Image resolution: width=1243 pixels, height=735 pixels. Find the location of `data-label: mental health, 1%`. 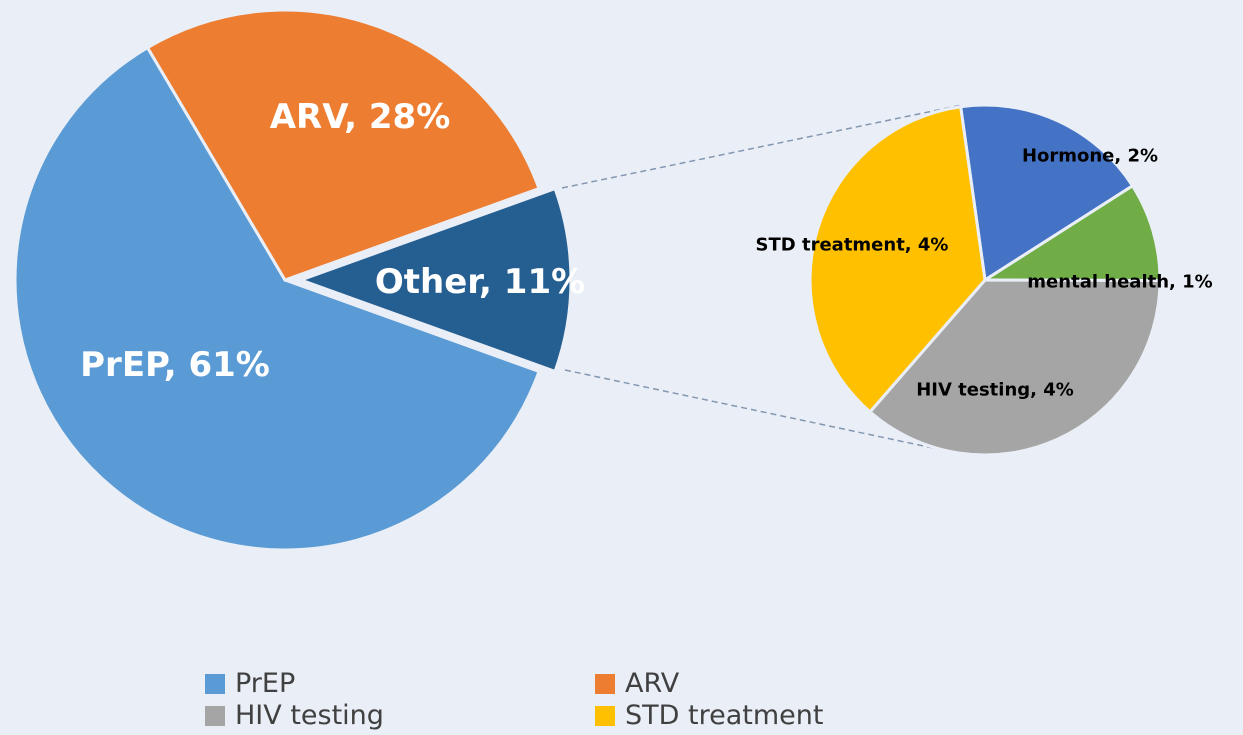

data-label: mental health, 1% is located at coordinates (1120, 282).